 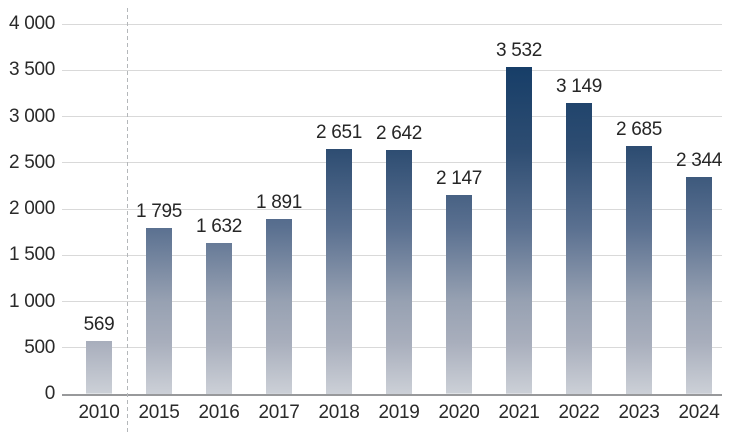 I want to click on bar-value-label: 2 651, so click(x=339, y=132).